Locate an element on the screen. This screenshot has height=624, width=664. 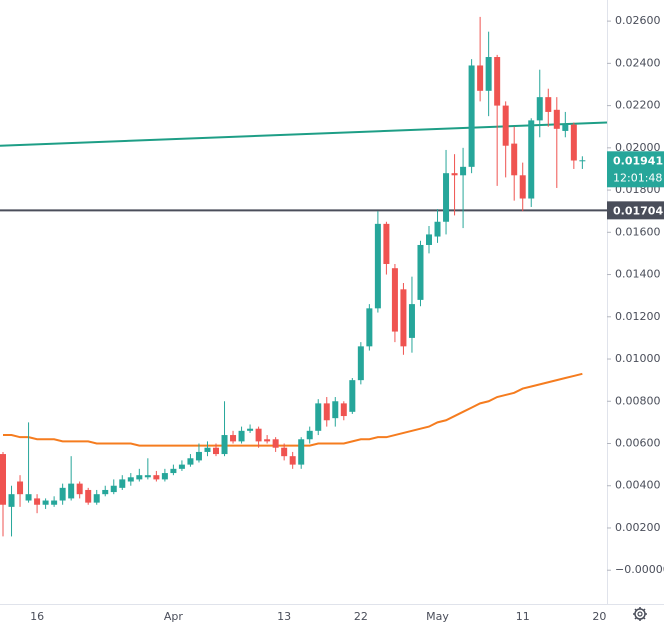
y-tick-label: 0.01600 is located at coordinates (638, 231).